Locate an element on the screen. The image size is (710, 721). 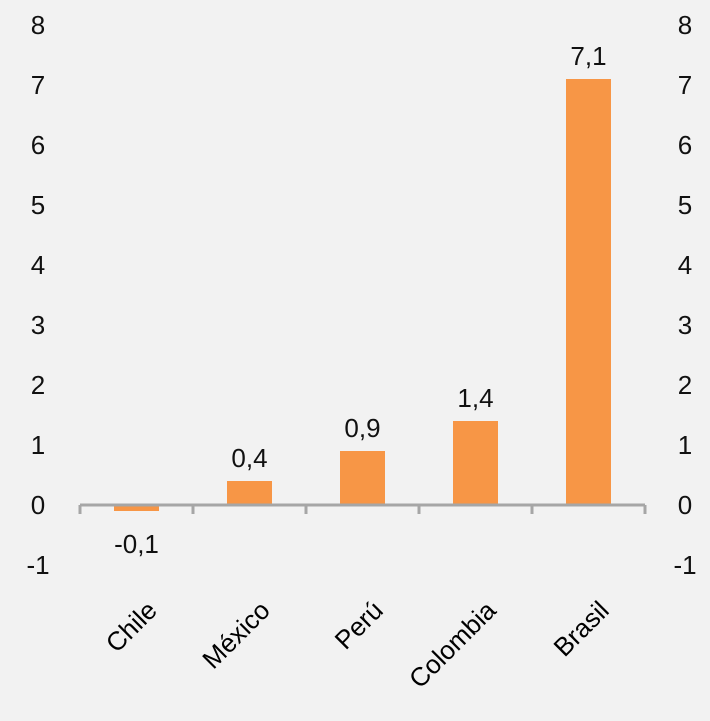
x-axis is located at coordinates (362, 508).